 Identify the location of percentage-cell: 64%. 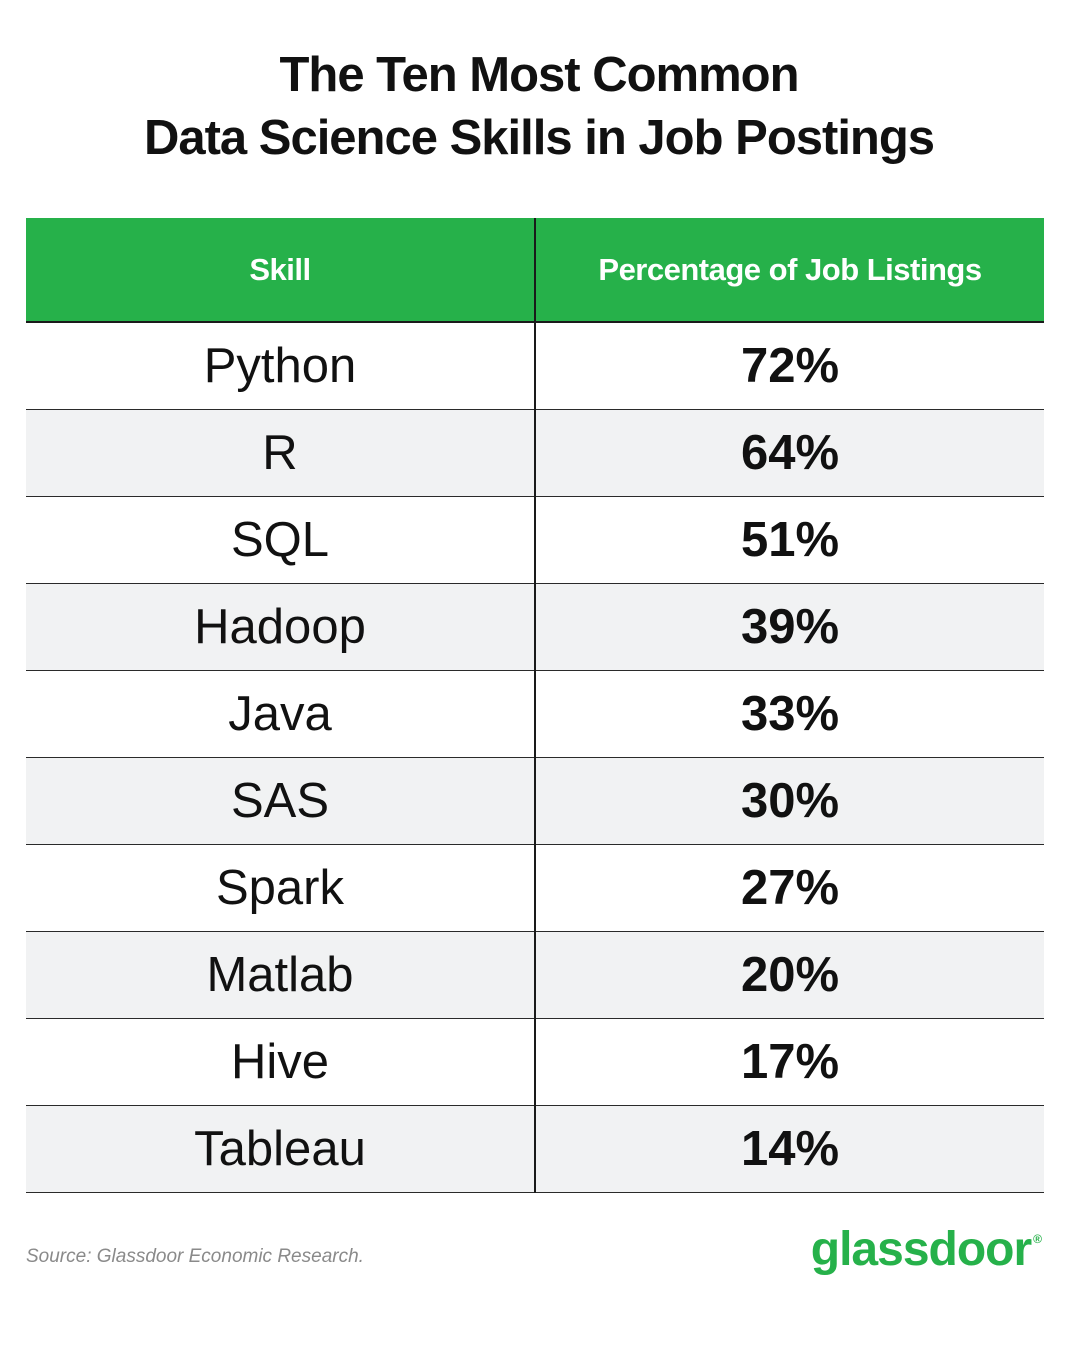
(789, 453).